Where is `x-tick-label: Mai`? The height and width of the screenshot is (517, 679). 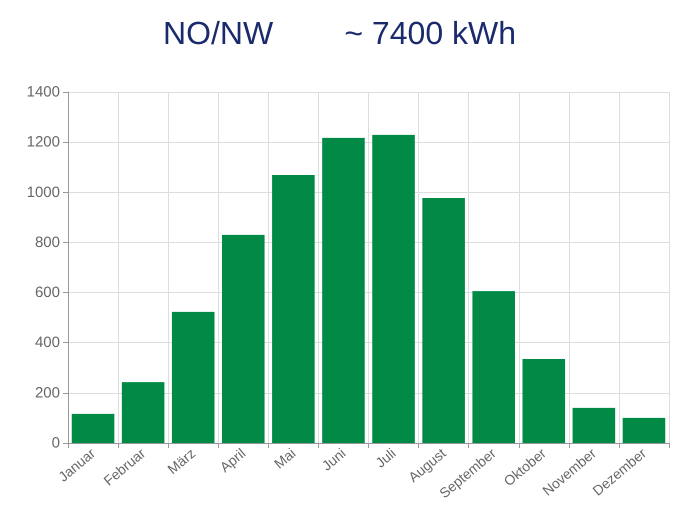
x-tick-label: Mai is located at coordinates (284, 458).